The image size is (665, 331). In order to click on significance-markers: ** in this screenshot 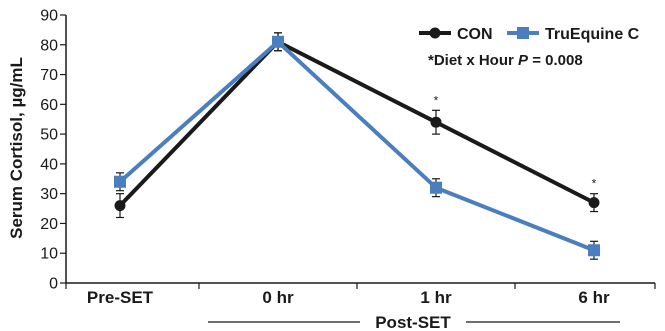, I will do `click(515, 141)`.